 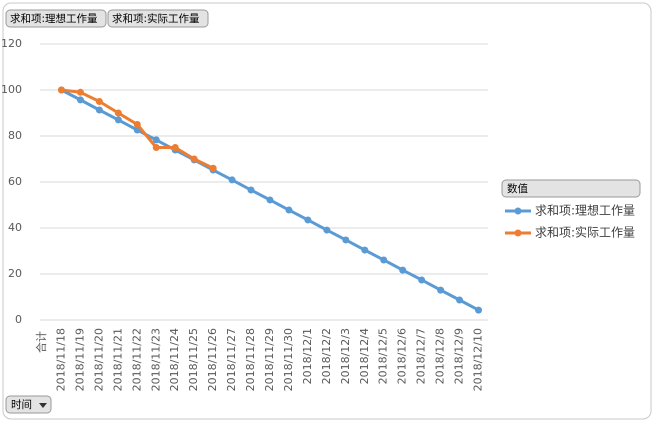 I want to click on x-tick-label: 2018/11/30, so click(x=288, y=359).